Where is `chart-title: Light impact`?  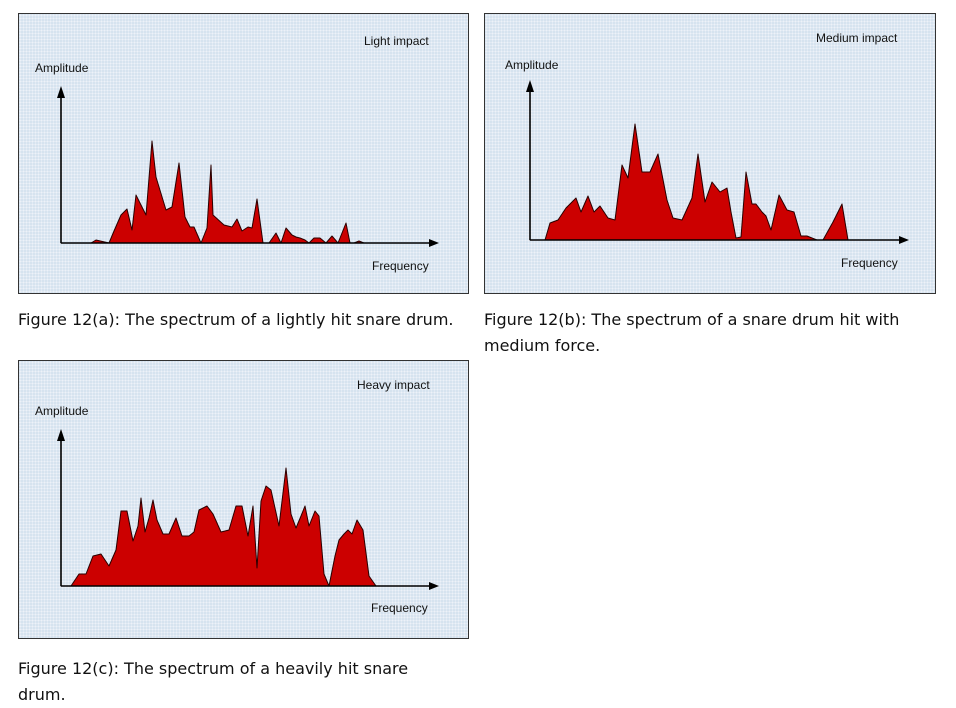
chart-title: Light impact is located at coordinates (396, 41).